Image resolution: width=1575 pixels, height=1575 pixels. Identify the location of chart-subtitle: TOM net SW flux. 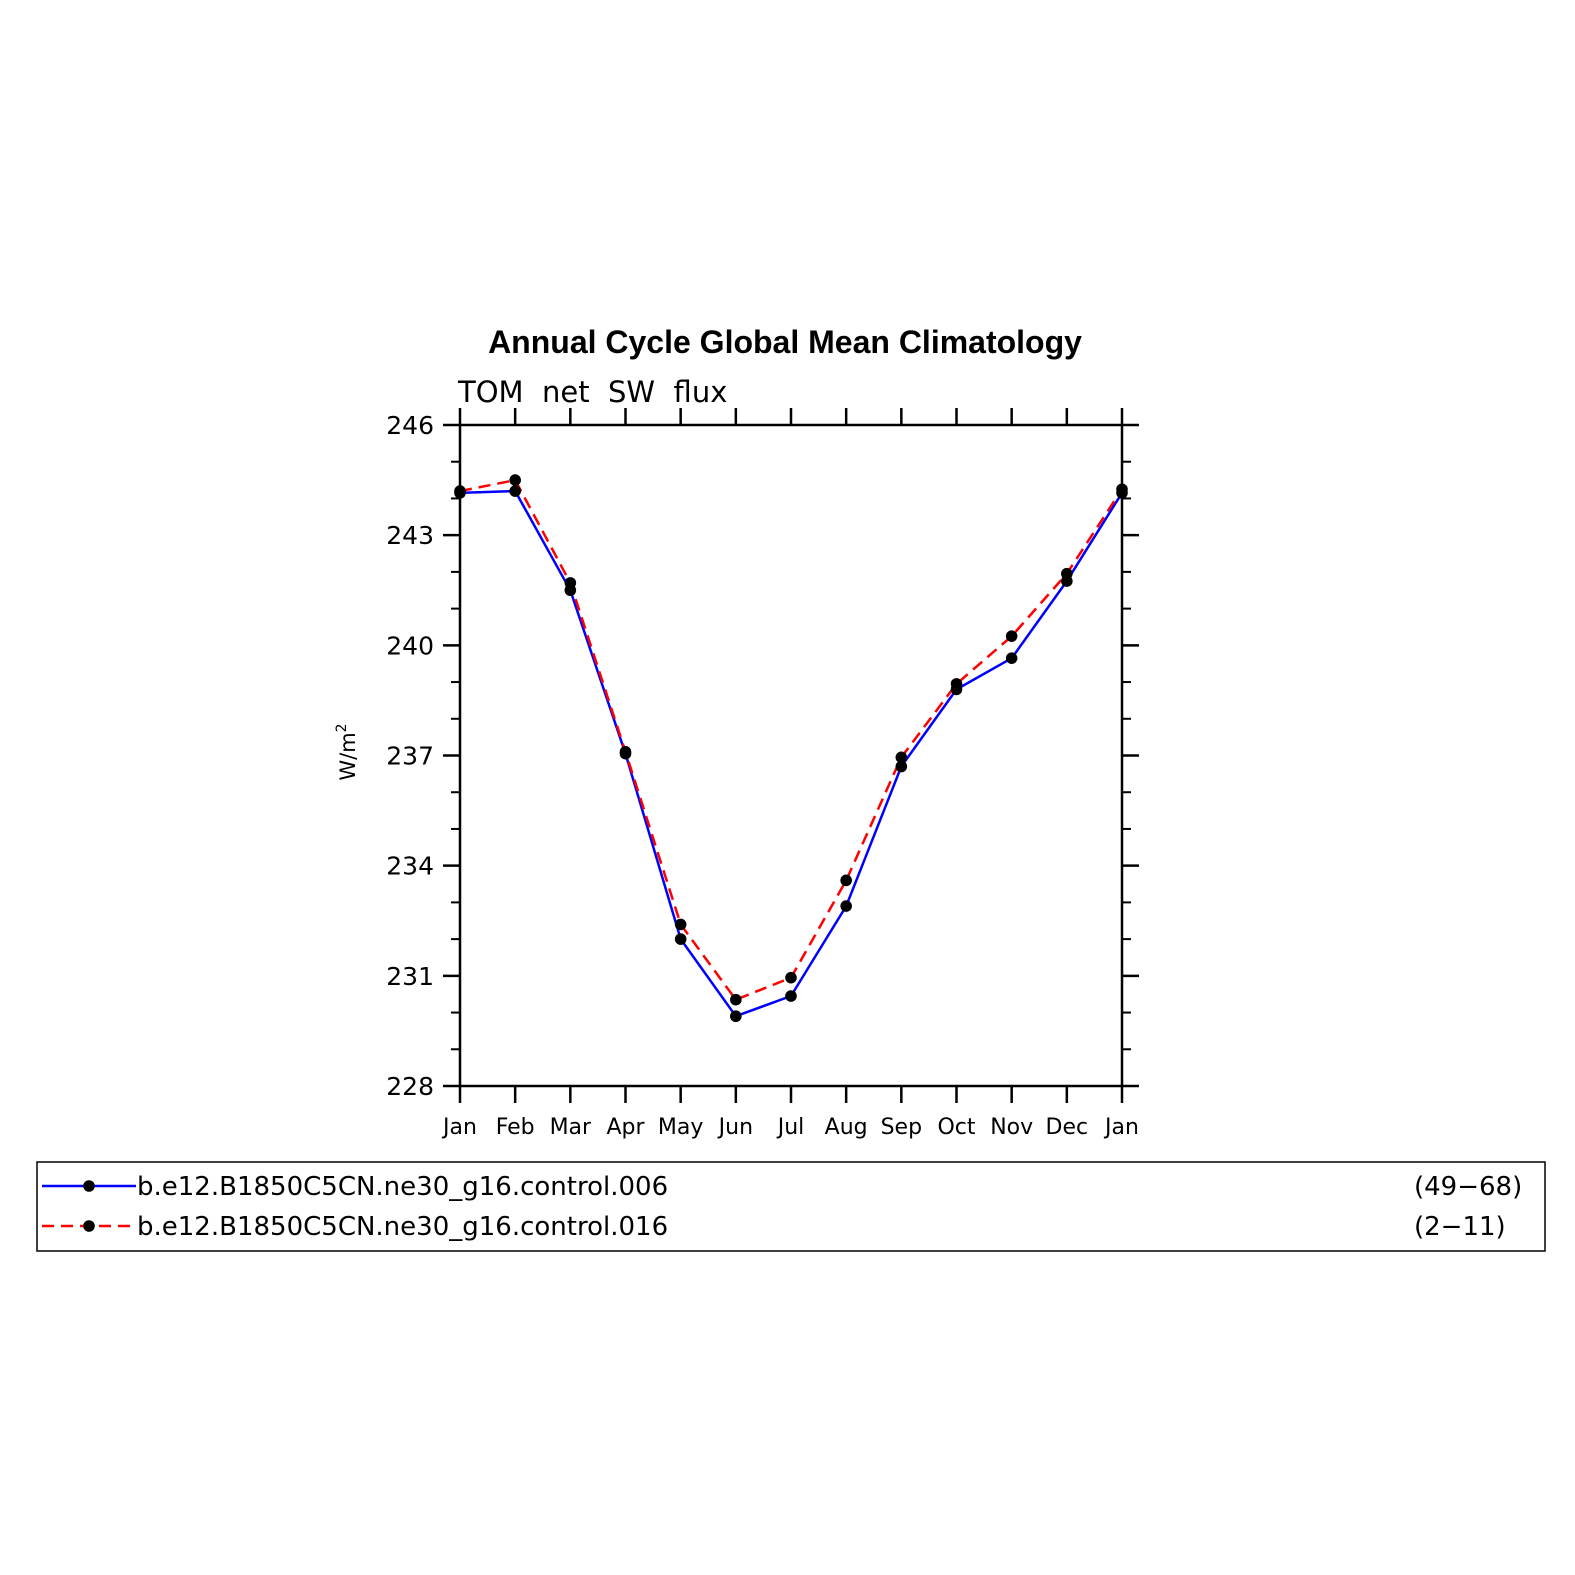
(592, 392).